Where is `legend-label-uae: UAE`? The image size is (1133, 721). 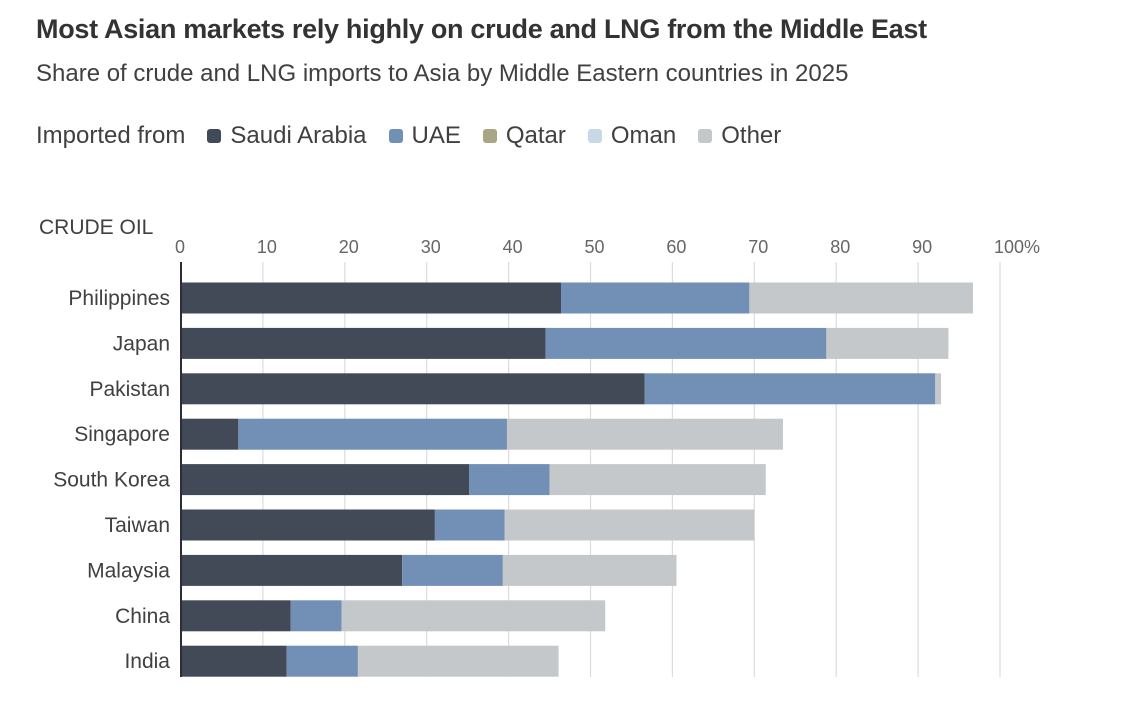
legend-label-uae: UAE is located at coordinates (436, 135).